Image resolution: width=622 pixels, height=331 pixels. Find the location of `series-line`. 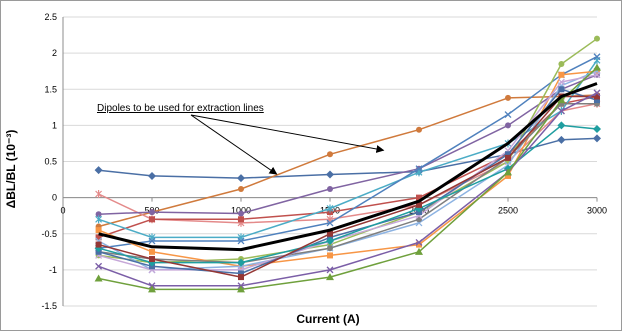

series-line is located at coordinates (348, 158).